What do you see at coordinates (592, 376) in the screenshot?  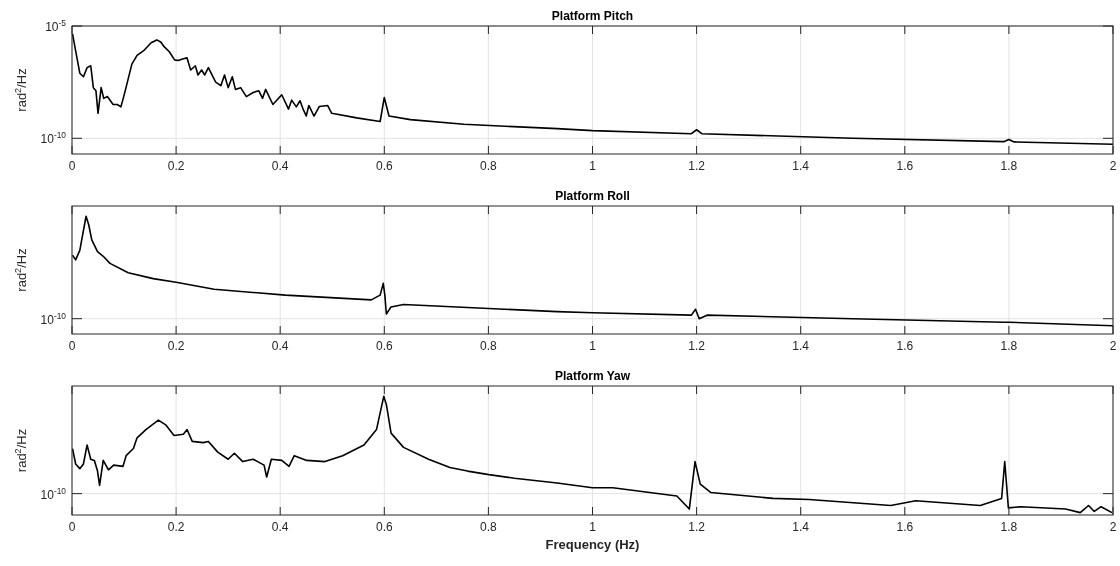 I see `chart-title: Platform Yaw` at bounding box center [592, 376].